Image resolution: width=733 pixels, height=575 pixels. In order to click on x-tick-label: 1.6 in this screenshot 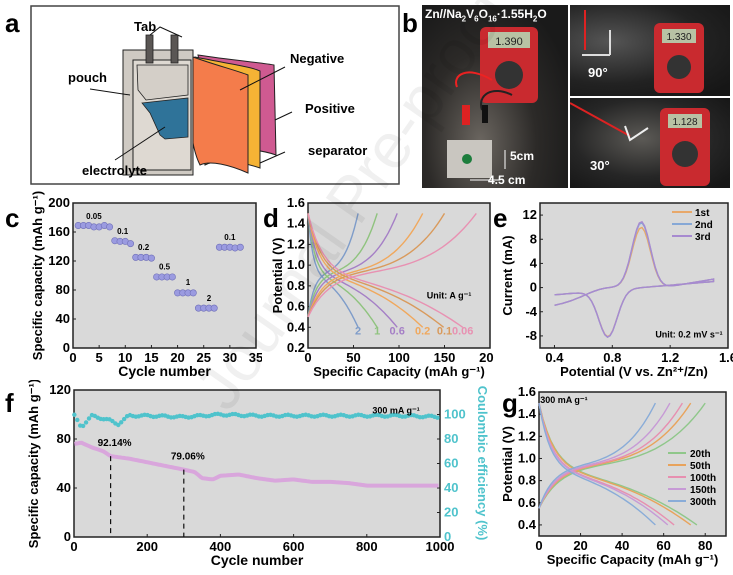, I will do `click(726, 357)`.